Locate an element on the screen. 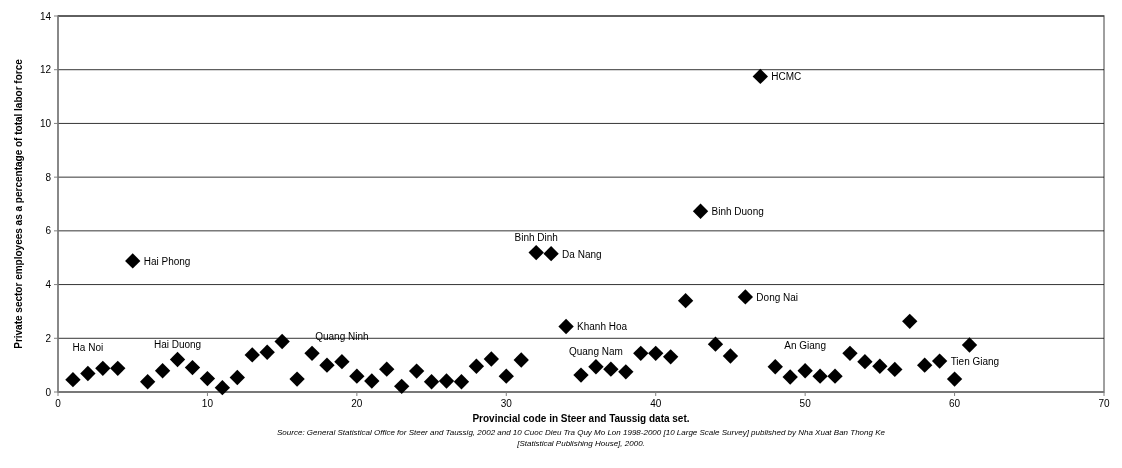 The width and height of the screenshot is (1122, 468). annotation: Tien Giang is located at coordinates (975, 362).